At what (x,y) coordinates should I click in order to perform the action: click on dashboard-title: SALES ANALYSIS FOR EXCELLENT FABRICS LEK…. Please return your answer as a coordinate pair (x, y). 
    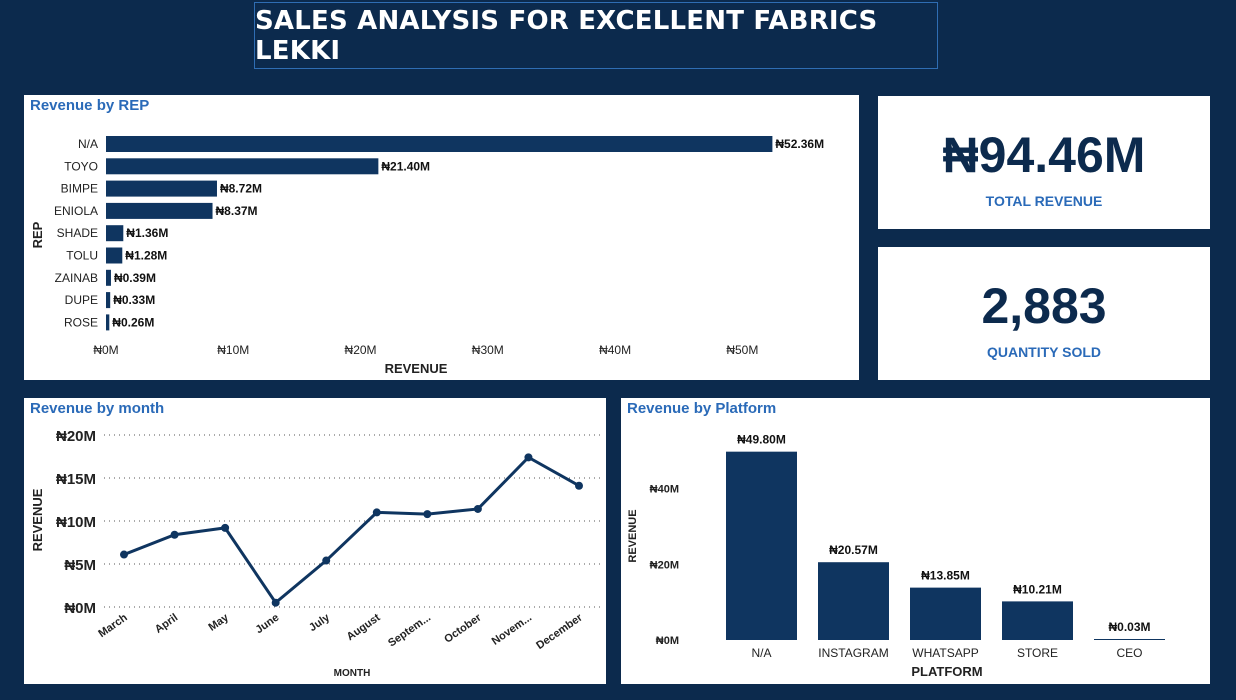
    Looking at the image, I should click on (596, 35).